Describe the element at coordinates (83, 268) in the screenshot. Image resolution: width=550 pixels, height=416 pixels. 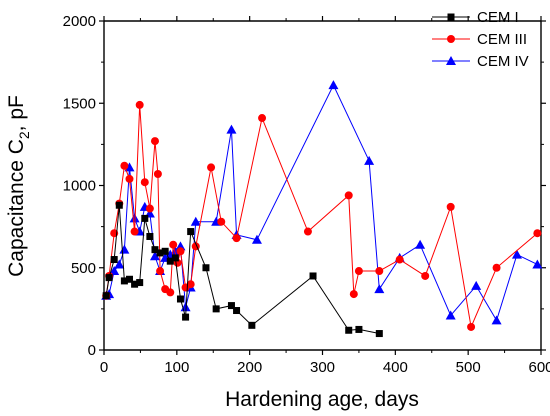
I see `y-tick-label: 500` at that location.